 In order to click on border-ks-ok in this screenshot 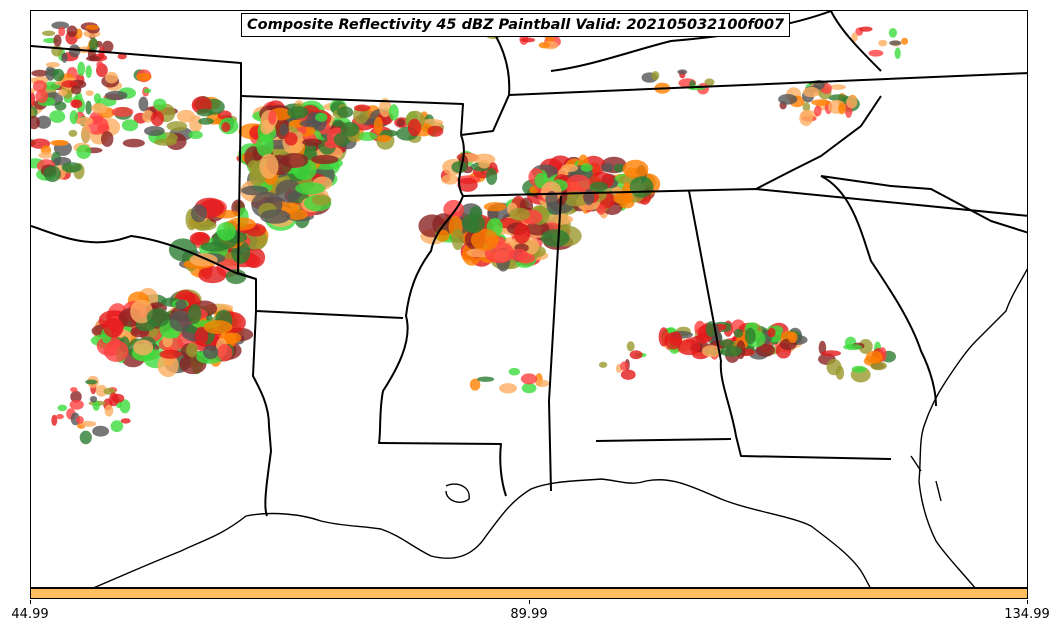, I will do `click(136, 70)`.